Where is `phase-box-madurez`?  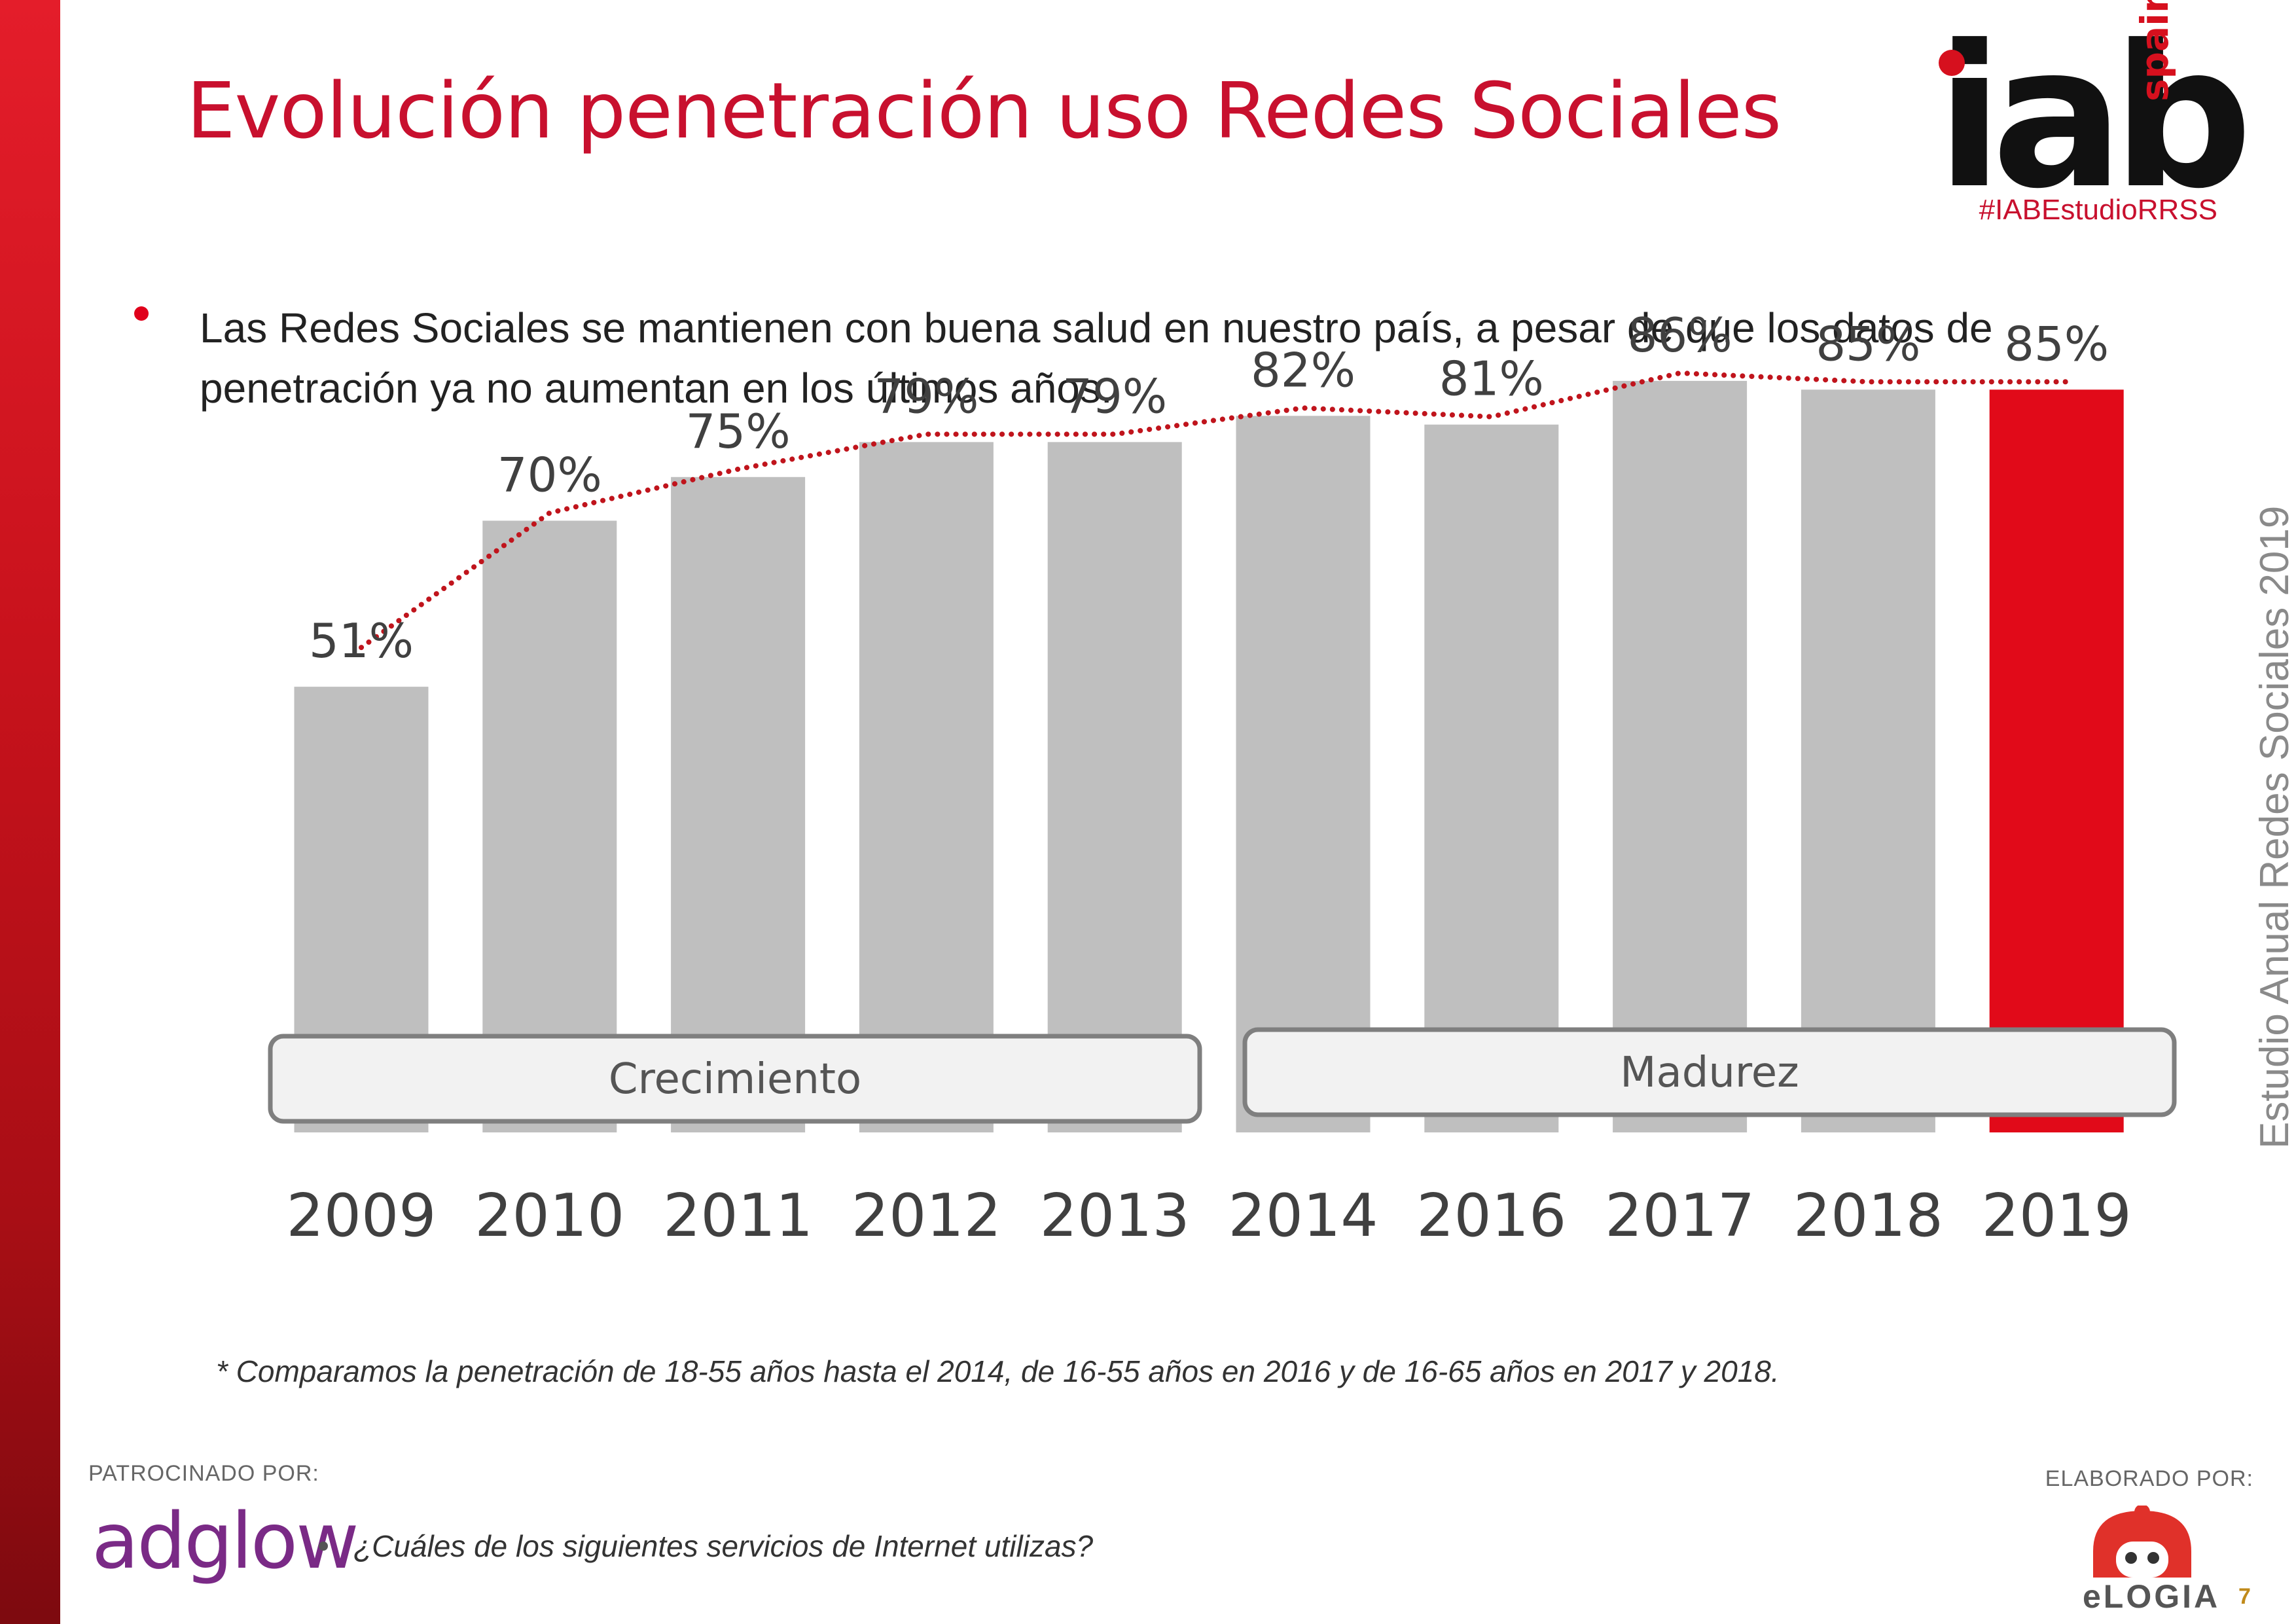 phase-box-madurez is located at coordinates (1709, 1072).